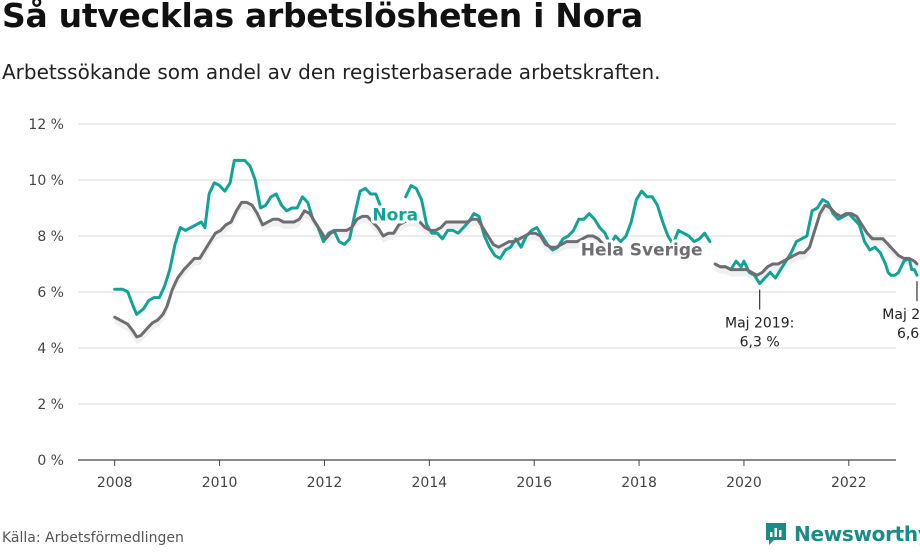  Describe the element at coordinates (220, 483) in the screenshot. I see `x-tick-label: 2010` at that location.